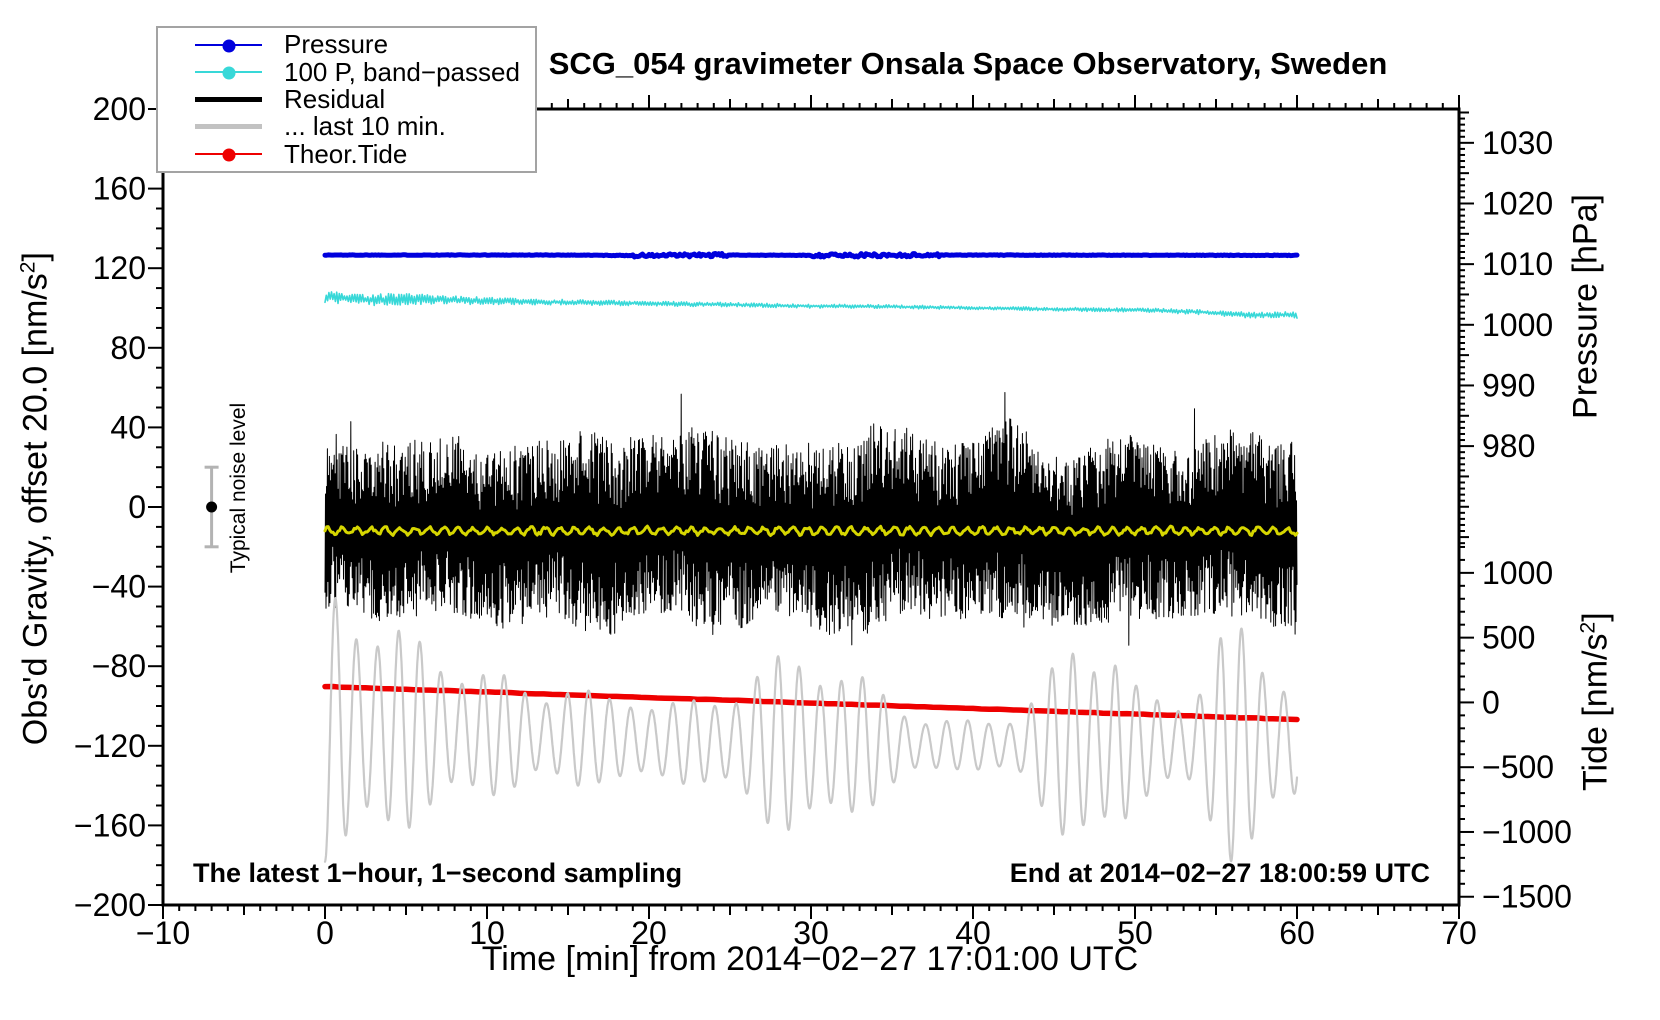  Describe the element at coordinates (163, 933) in the screenshot. I see `x-tick-label: −10` at that location.